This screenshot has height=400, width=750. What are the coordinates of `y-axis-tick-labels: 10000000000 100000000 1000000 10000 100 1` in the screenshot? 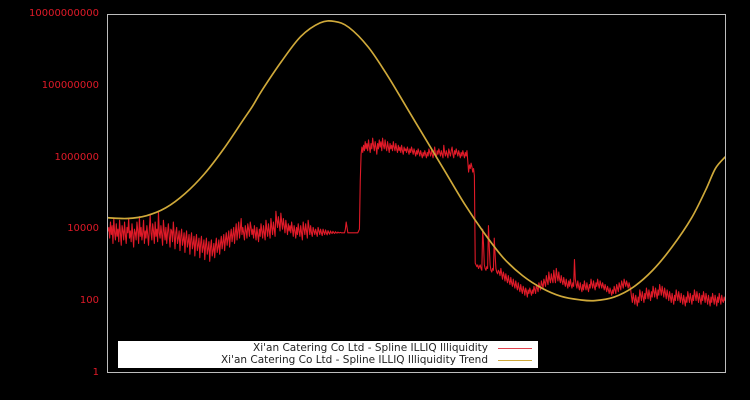 It's located at (51, 200).